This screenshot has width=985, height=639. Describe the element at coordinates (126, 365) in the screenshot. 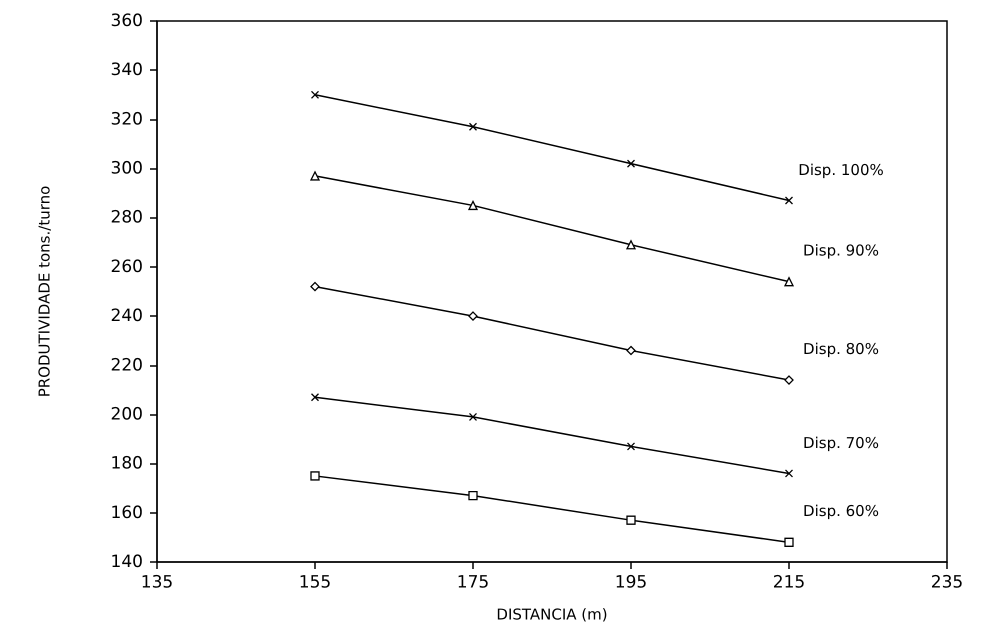

I see `y-tick-label: 220` at that location.